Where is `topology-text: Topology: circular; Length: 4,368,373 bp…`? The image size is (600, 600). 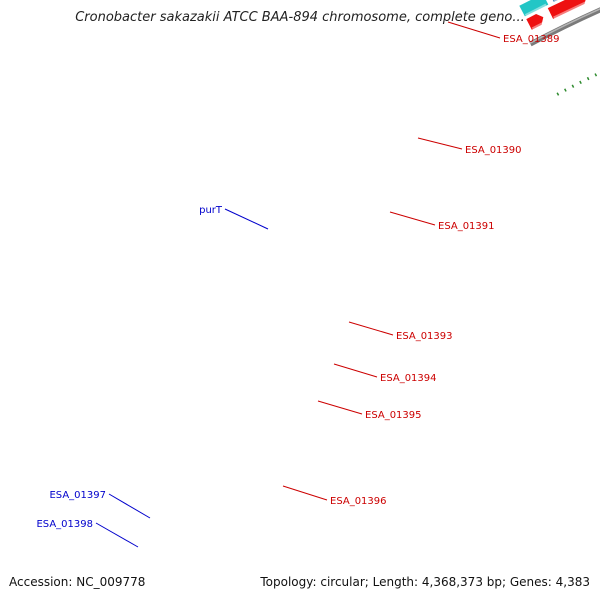
topology-text: Topology: circular; Length: 4,368,373 bp… is located at coordinates (425, 582).